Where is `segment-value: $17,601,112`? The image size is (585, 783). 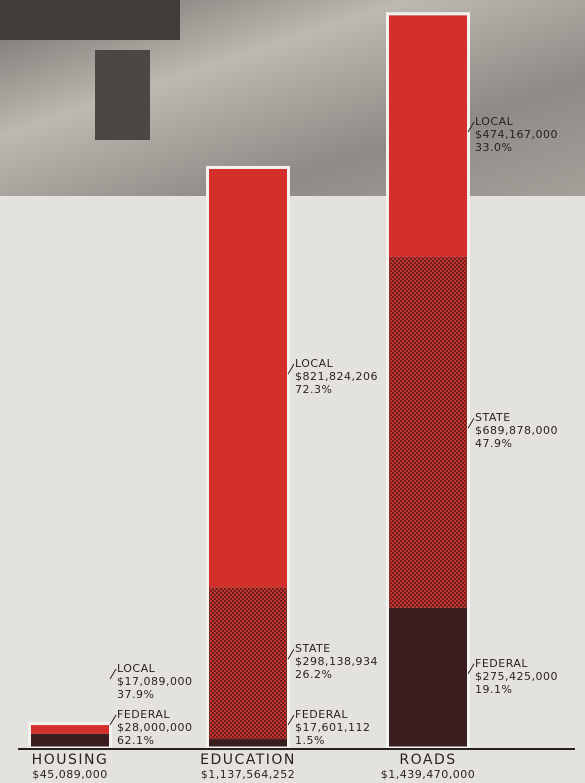 segment-value: $17,601,112 is located at coordinates (332, 727).